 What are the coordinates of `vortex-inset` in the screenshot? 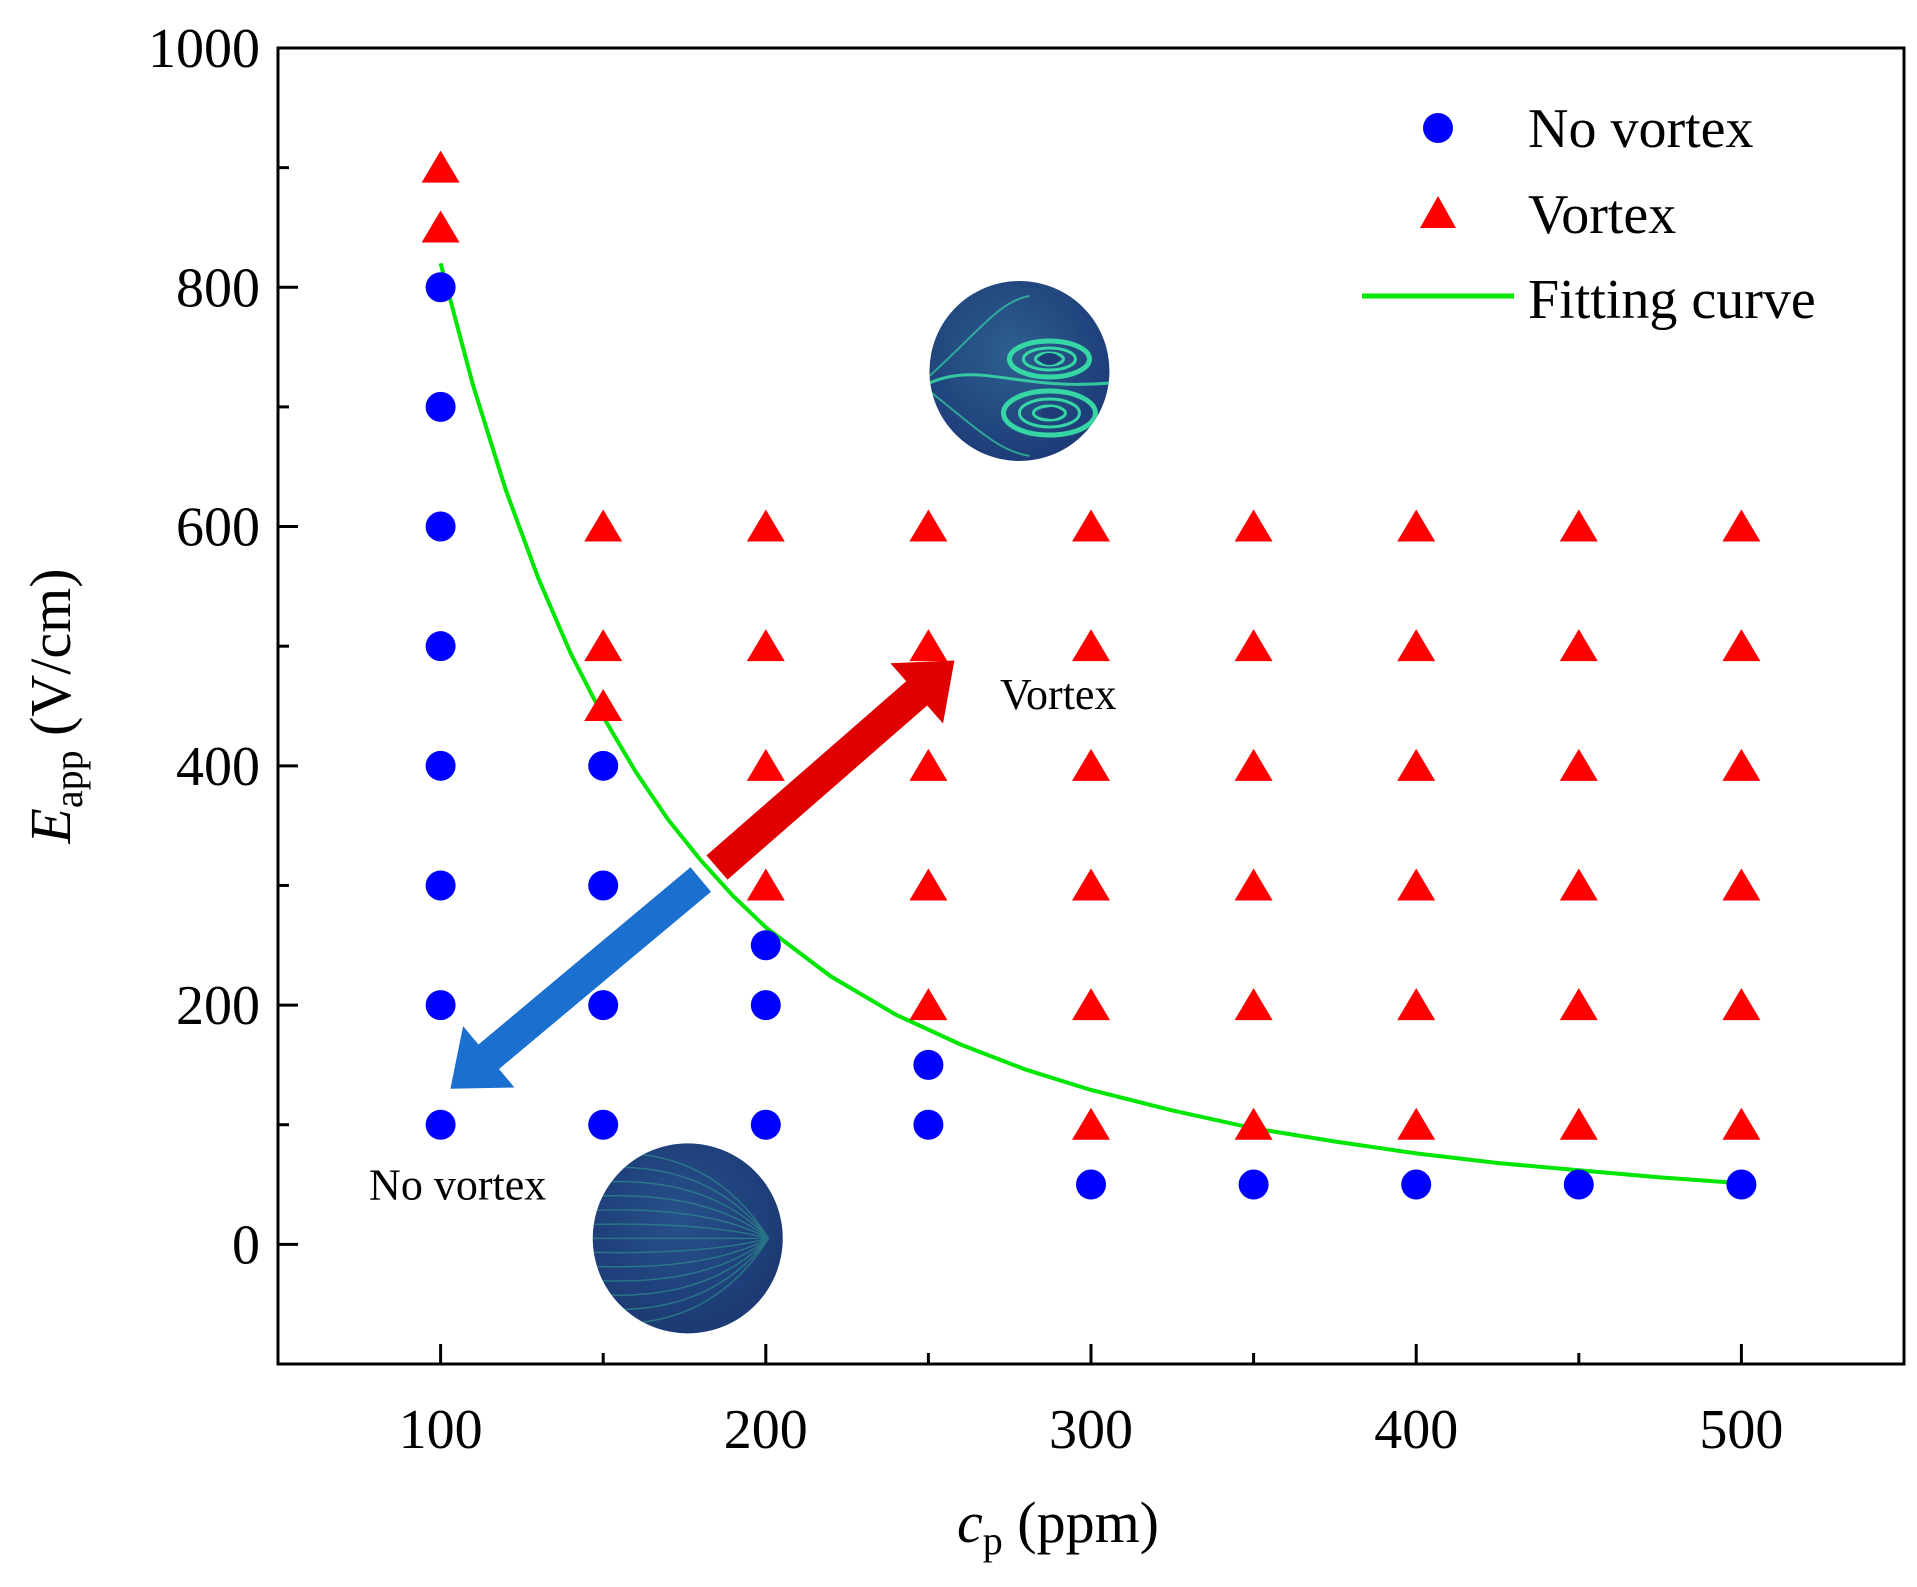 It's located at (1019, 371).